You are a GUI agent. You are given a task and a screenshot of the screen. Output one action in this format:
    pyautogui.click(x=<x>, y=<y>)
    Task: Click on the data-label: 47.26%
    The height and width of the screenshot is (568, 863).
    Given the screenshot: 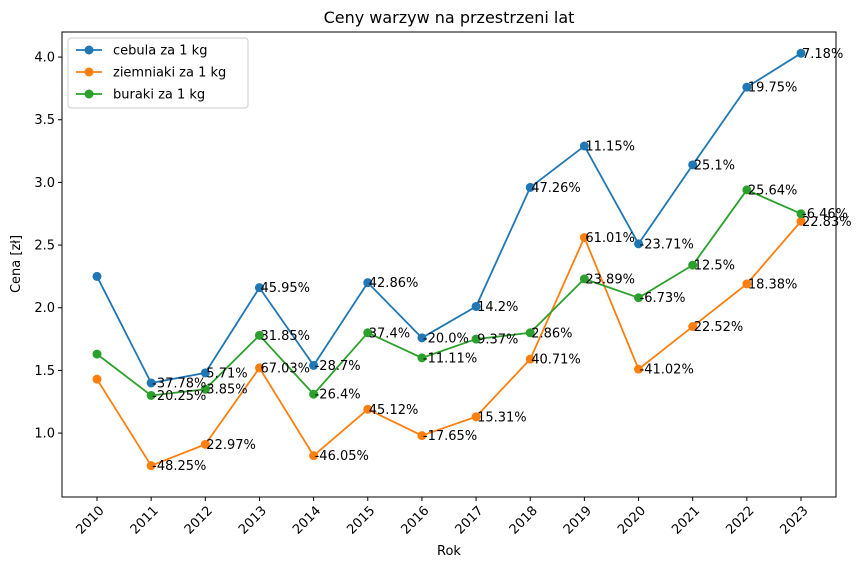 What is the action you would take?
    pyautogui.click(x=556, y=188)
    